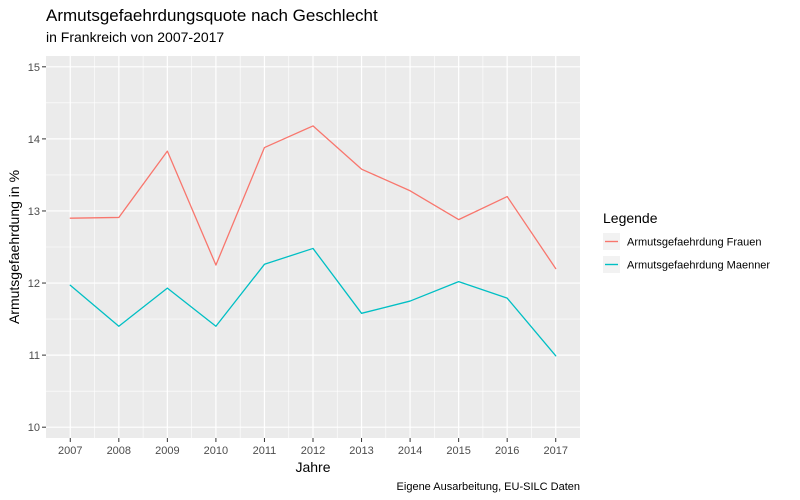  What do you see at coordinates (70, 451) in the screenshot?
I see `x-tick-label: 2007` at bounding box center [70, 451].